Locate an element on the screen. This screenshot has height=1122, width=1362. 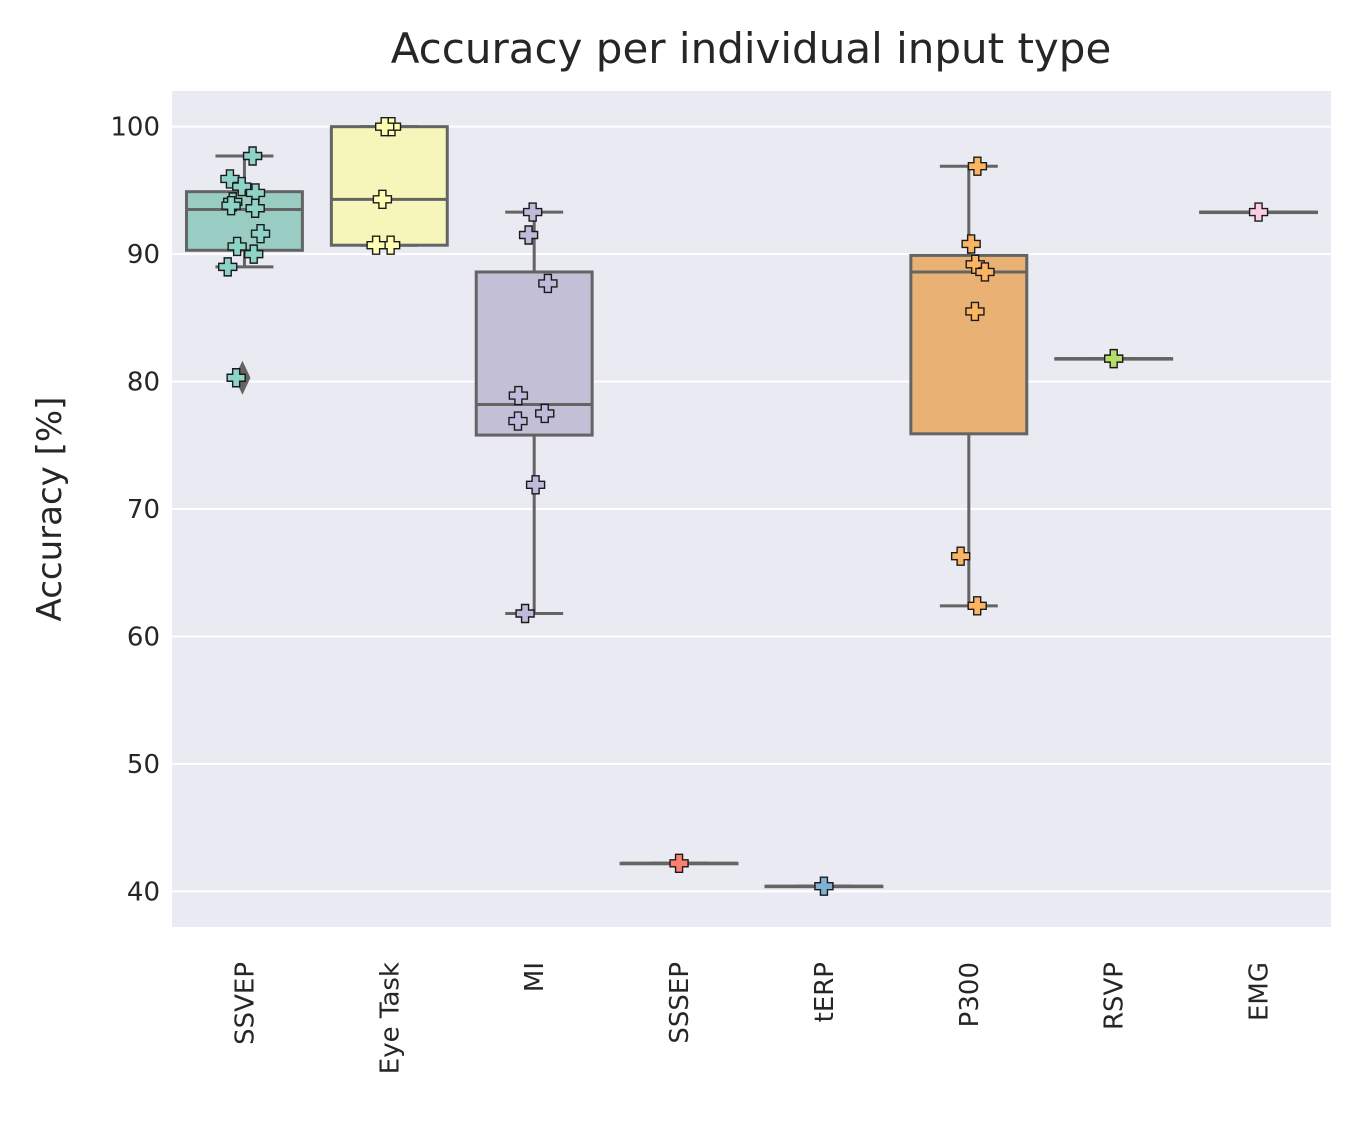
y-tick-label-90: 90 is located at coordinates (143, 255).